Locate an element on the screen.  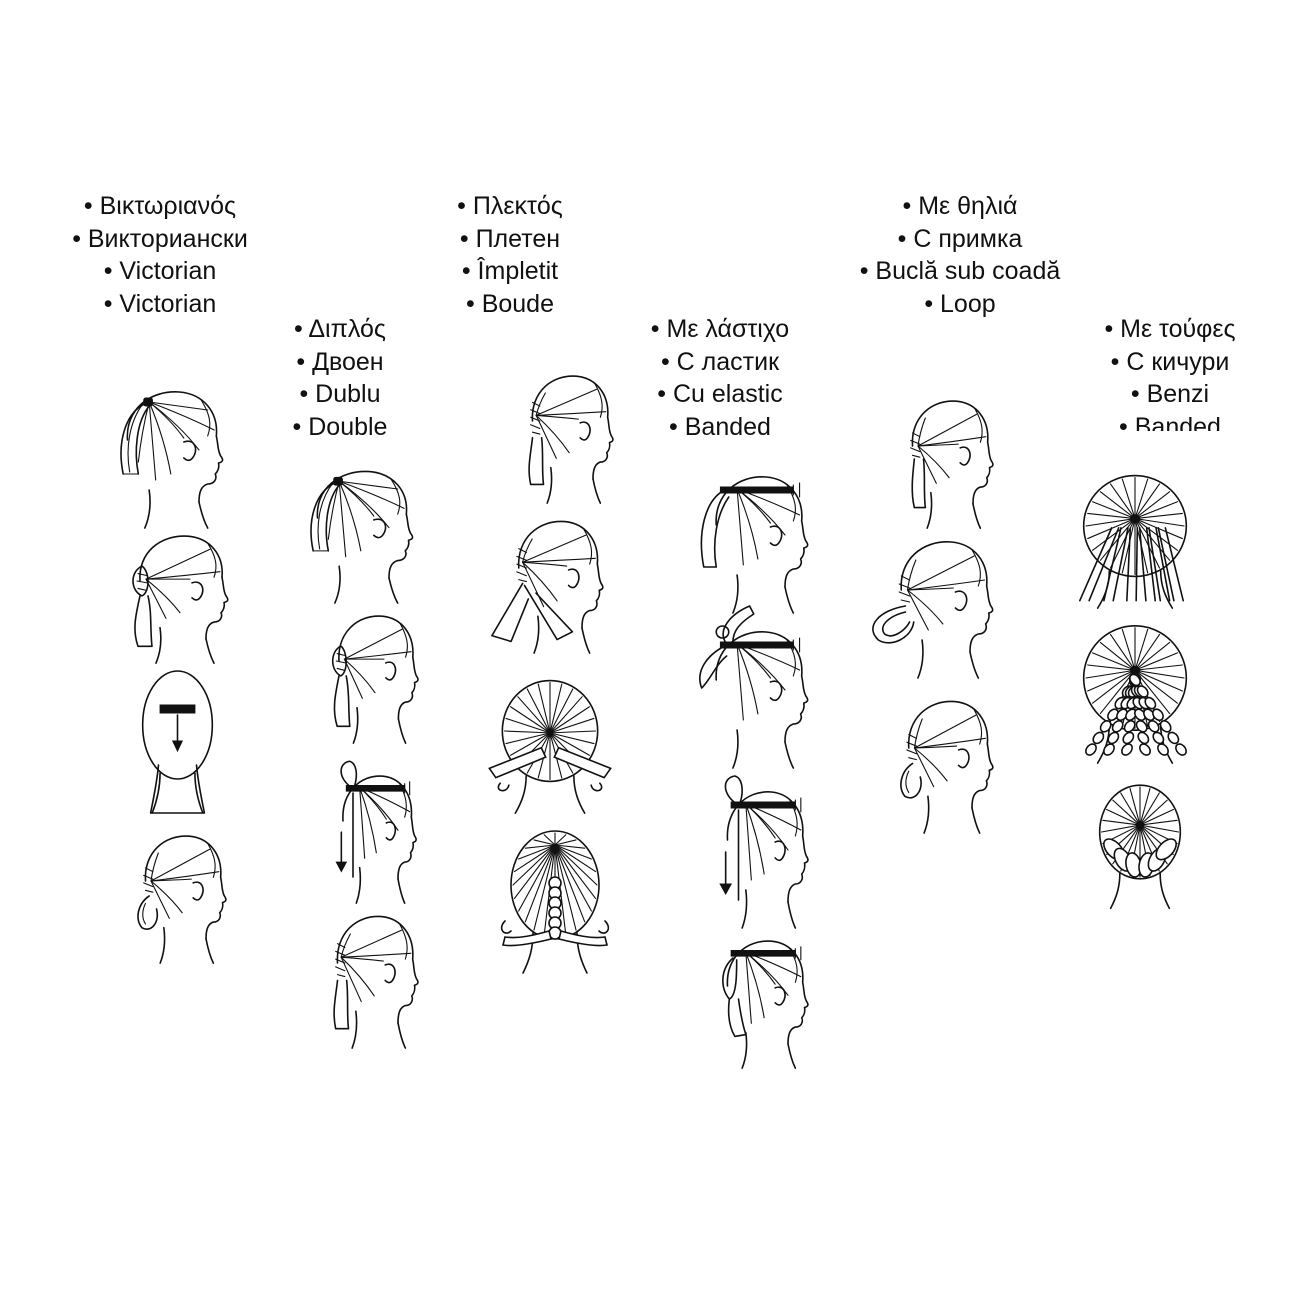
label-romanian: • Benzi is located at coordinates (1170, 394).